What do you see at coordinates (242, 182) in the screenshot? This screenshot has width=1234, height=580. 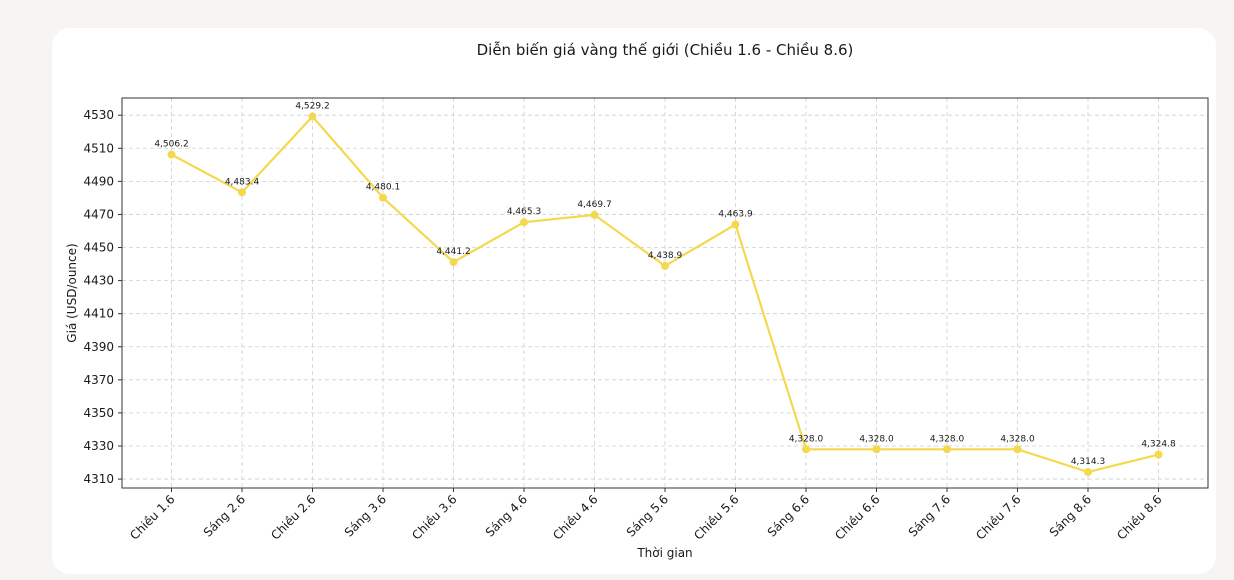 I see `data-label: 4,483.4` at bounding box center [242, 182].